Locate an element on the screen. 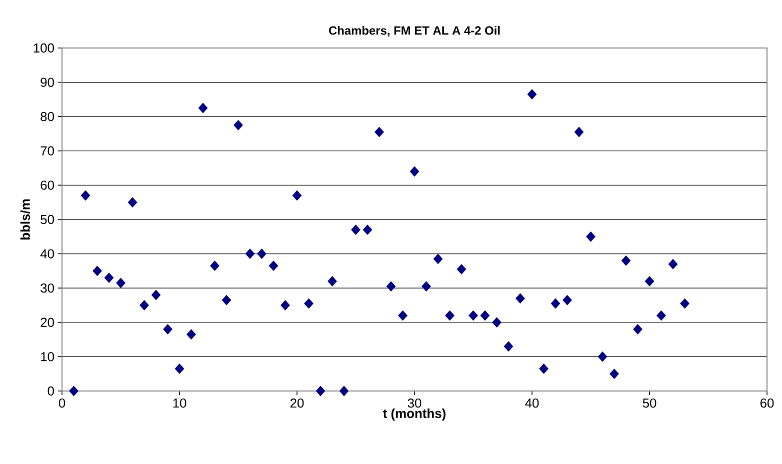 The height and width of the screenshot is (464, 782). y-axis-title: bbls/m is located at coordinates (25, 219).